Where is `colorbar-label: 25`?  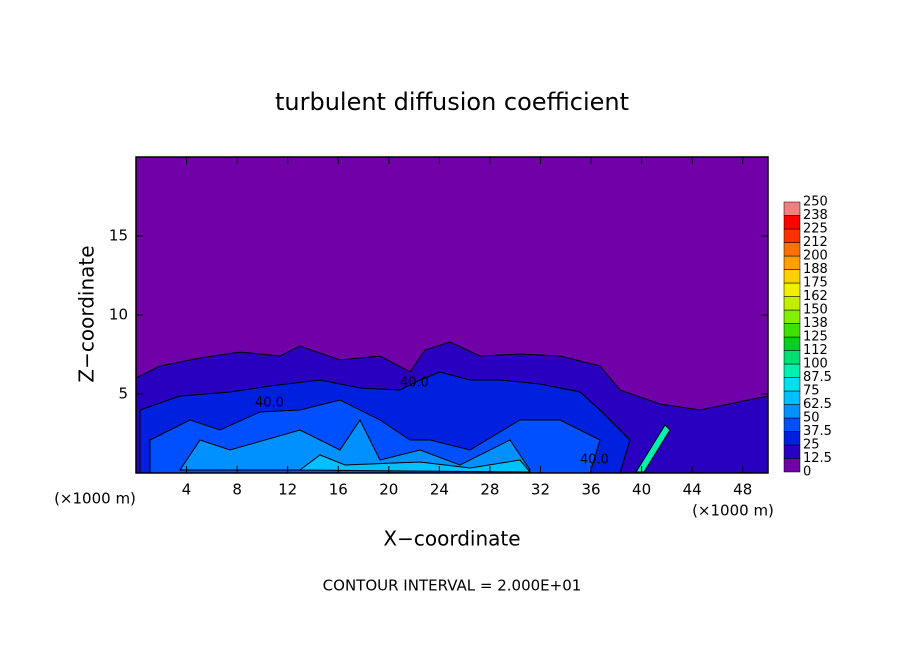
colorbar-label: 25 is located at coordinates (811, 445).